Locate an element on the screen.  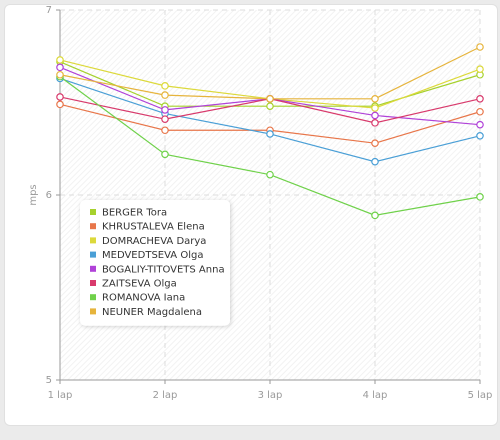
legend-label: BERGER Tora is located at coordinates (134, 213).